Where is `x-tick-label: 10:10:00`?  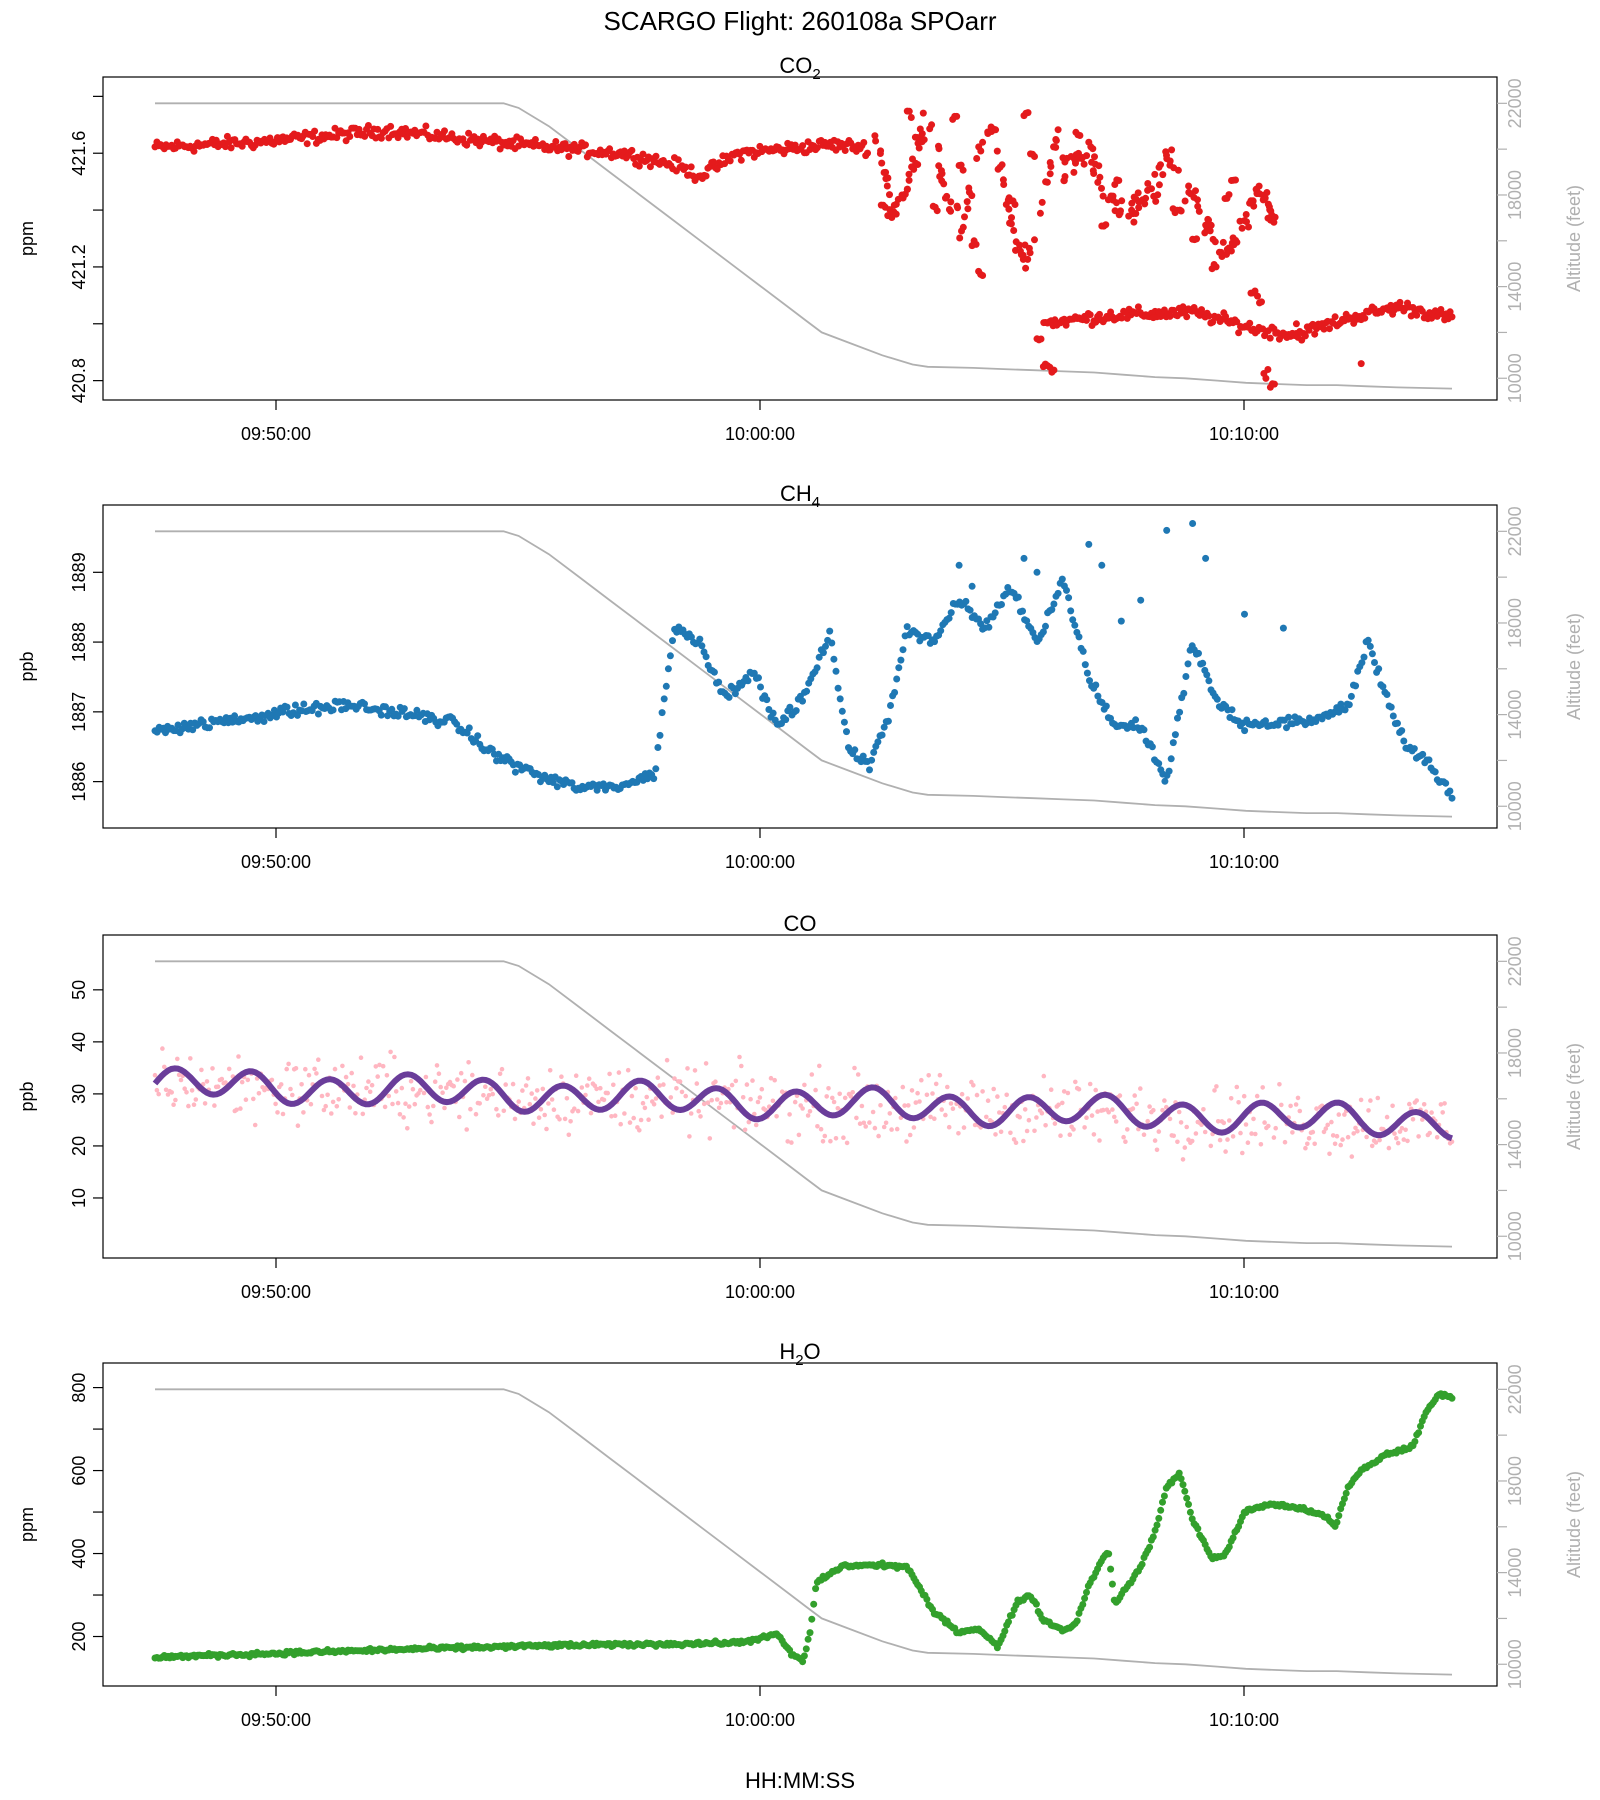 x-tick-label: 10:10:00 is located at coordinates (1244, 434).